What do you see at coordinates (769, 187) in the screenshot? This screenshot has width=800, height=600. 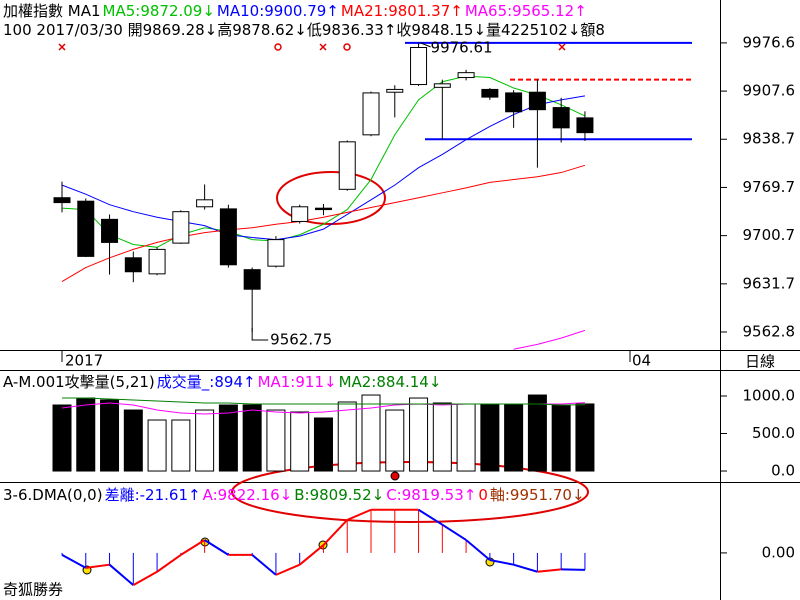 I see `y-tick-label: 9769.7` at bounding box center [769, 187].